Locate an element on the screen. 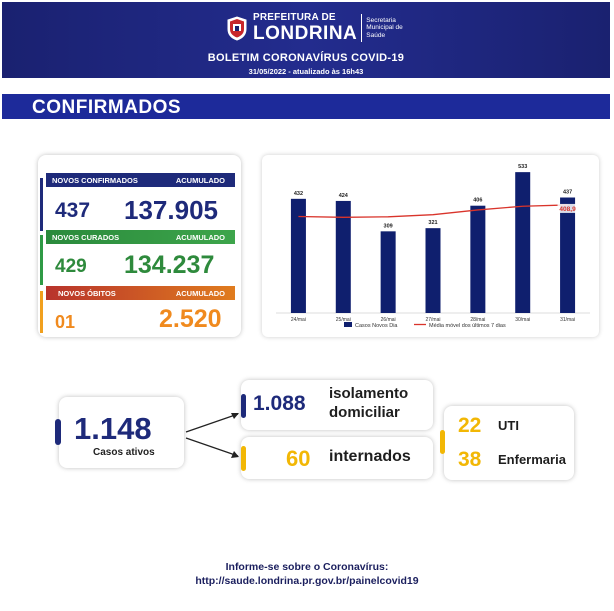  org-department: Secretaria Municipal de Saúde is located at coordinates (384, 28).